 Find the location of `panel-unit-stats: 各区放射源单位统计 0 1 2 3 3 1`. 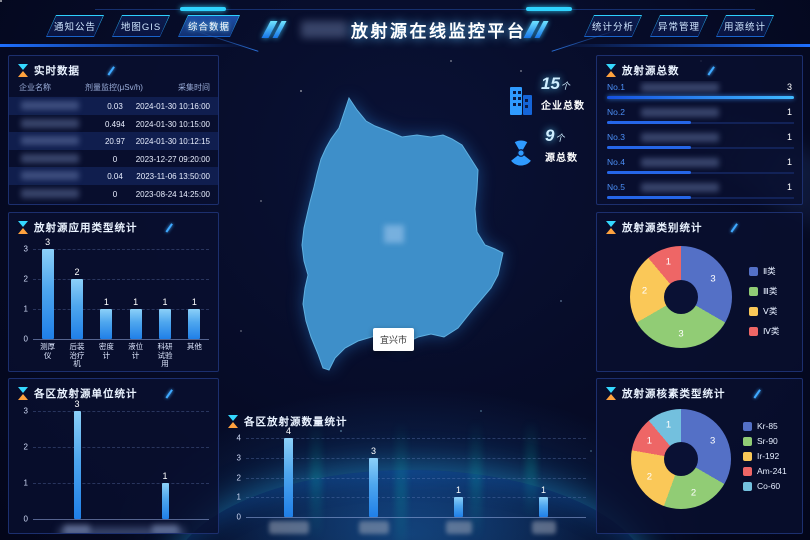

panel-unit-stats: 各区放射源单位统计 0 1 2 3 3 1 is located at coordinates (113, 456).